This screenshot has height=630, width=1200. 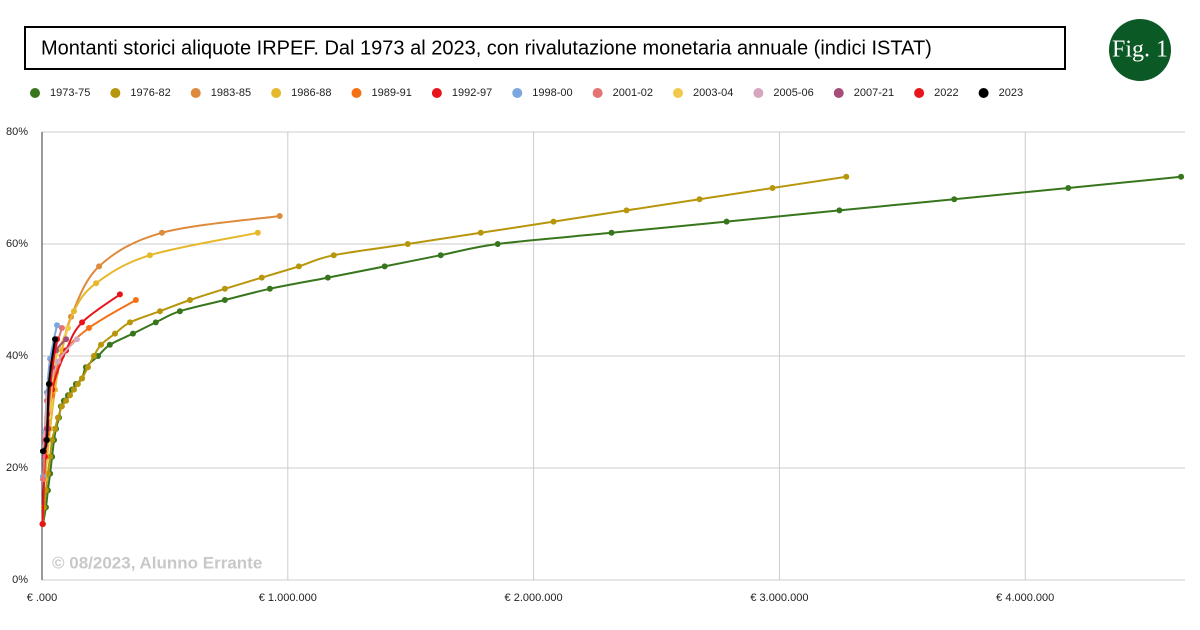 I want to click on legend-label: 2003-04, so click(x=713, y=93).